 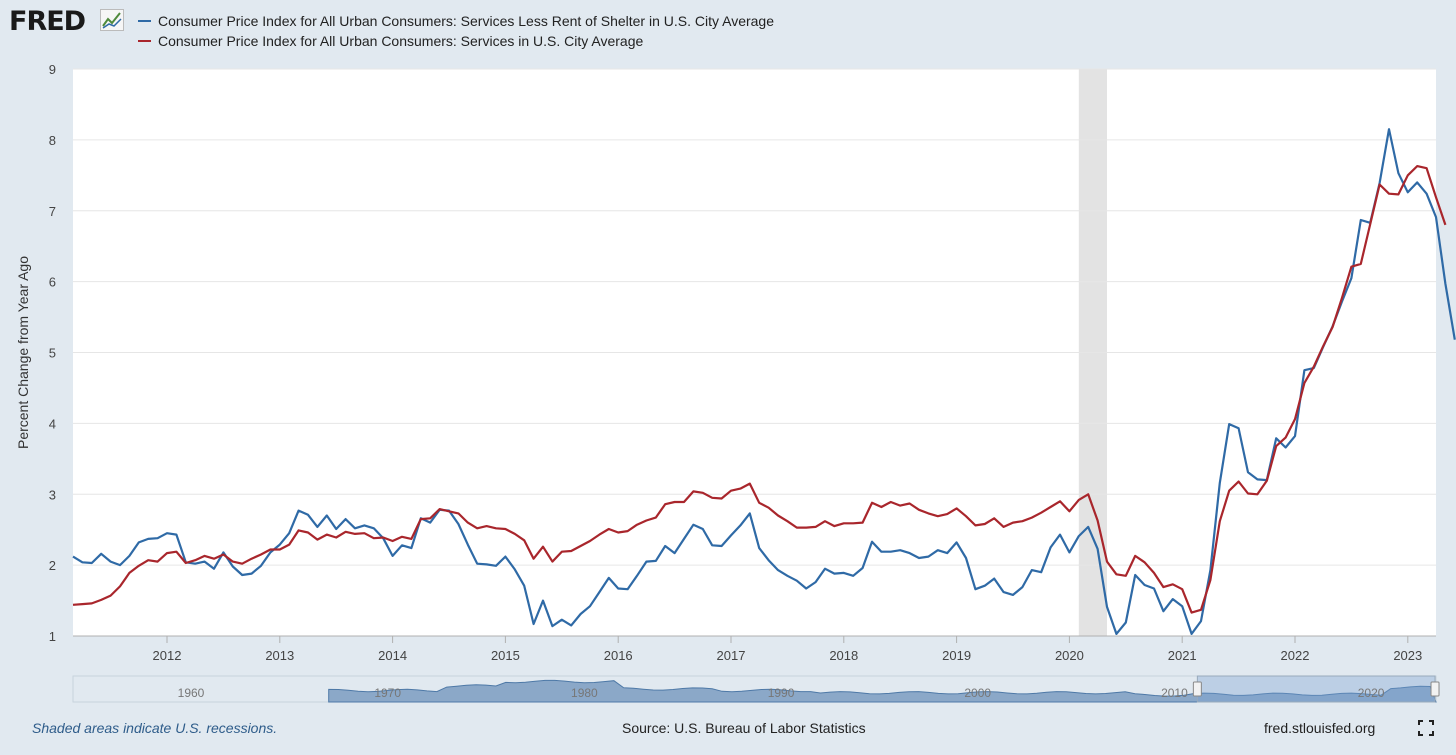 I want to click on fred-logo: FRED, so click(x=47, y=21).